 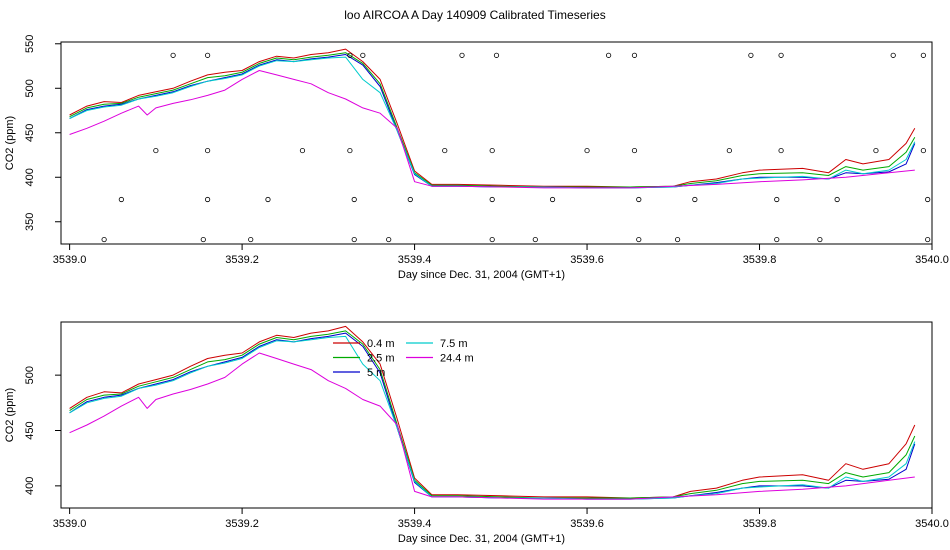 What do you see at coordinates (381, 359) in the screenshot?
I see `legend-label: 2.5 m` at bounding box center [381, 359].